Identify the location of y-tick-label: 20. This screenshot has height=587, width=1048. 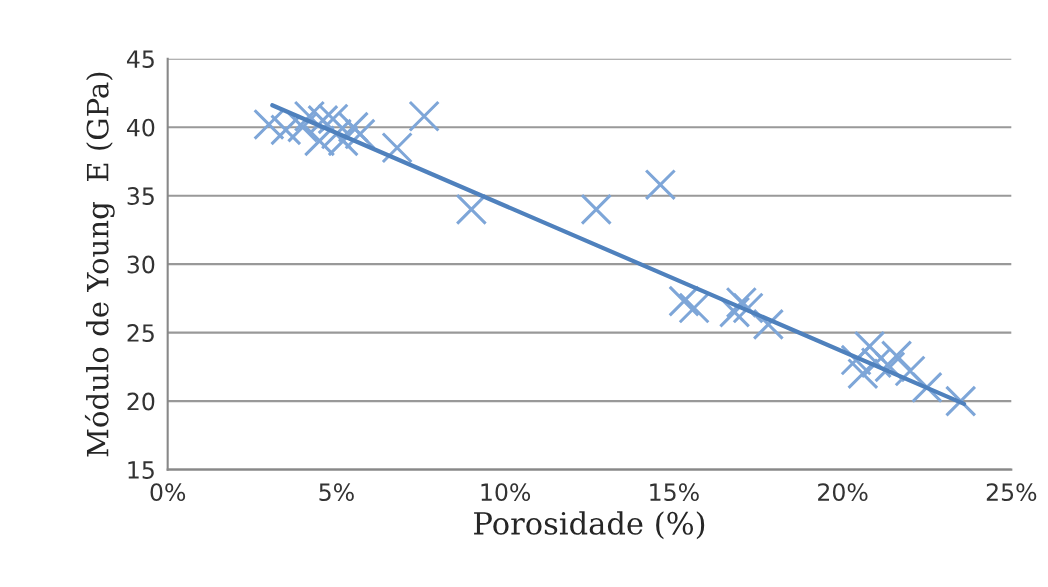
(141, 401).